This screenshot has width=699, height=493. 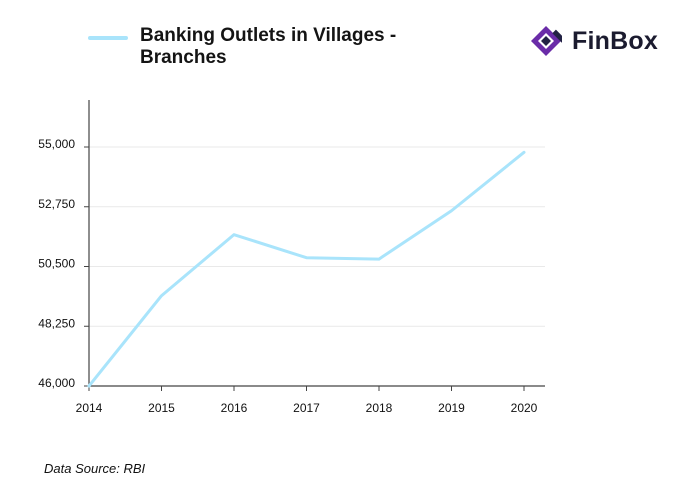 What do you see at coordinates (268, 46) in the screenshot?
I see `legend-label: Banking Outlets in Villages - Branches` at bounding box center [268, 46].